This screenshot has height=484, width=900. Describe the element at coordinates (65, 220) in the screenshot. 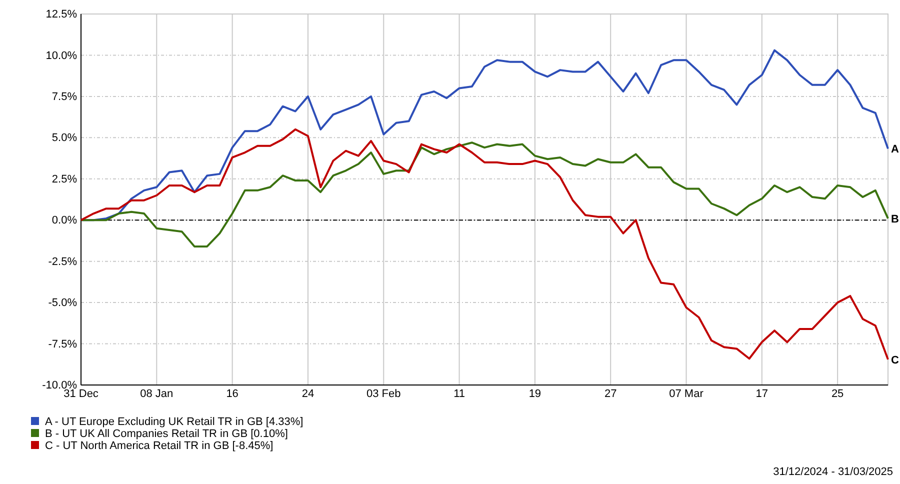

I see `y-tick-label: 0.0%` at that location.